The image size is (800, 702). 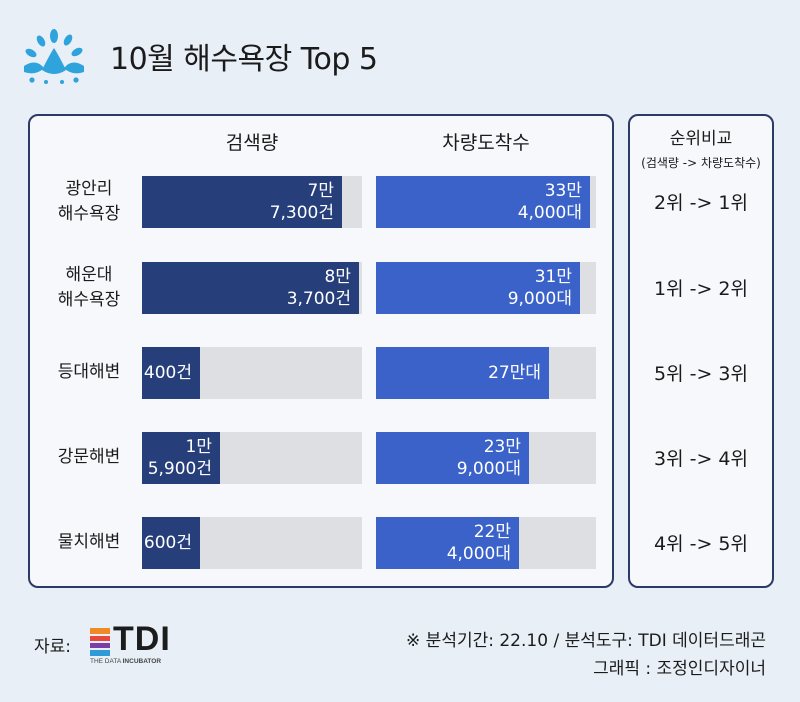 I want to click on rank-comparison-value: 5위 -> 3위, so click(x=701, y=374).